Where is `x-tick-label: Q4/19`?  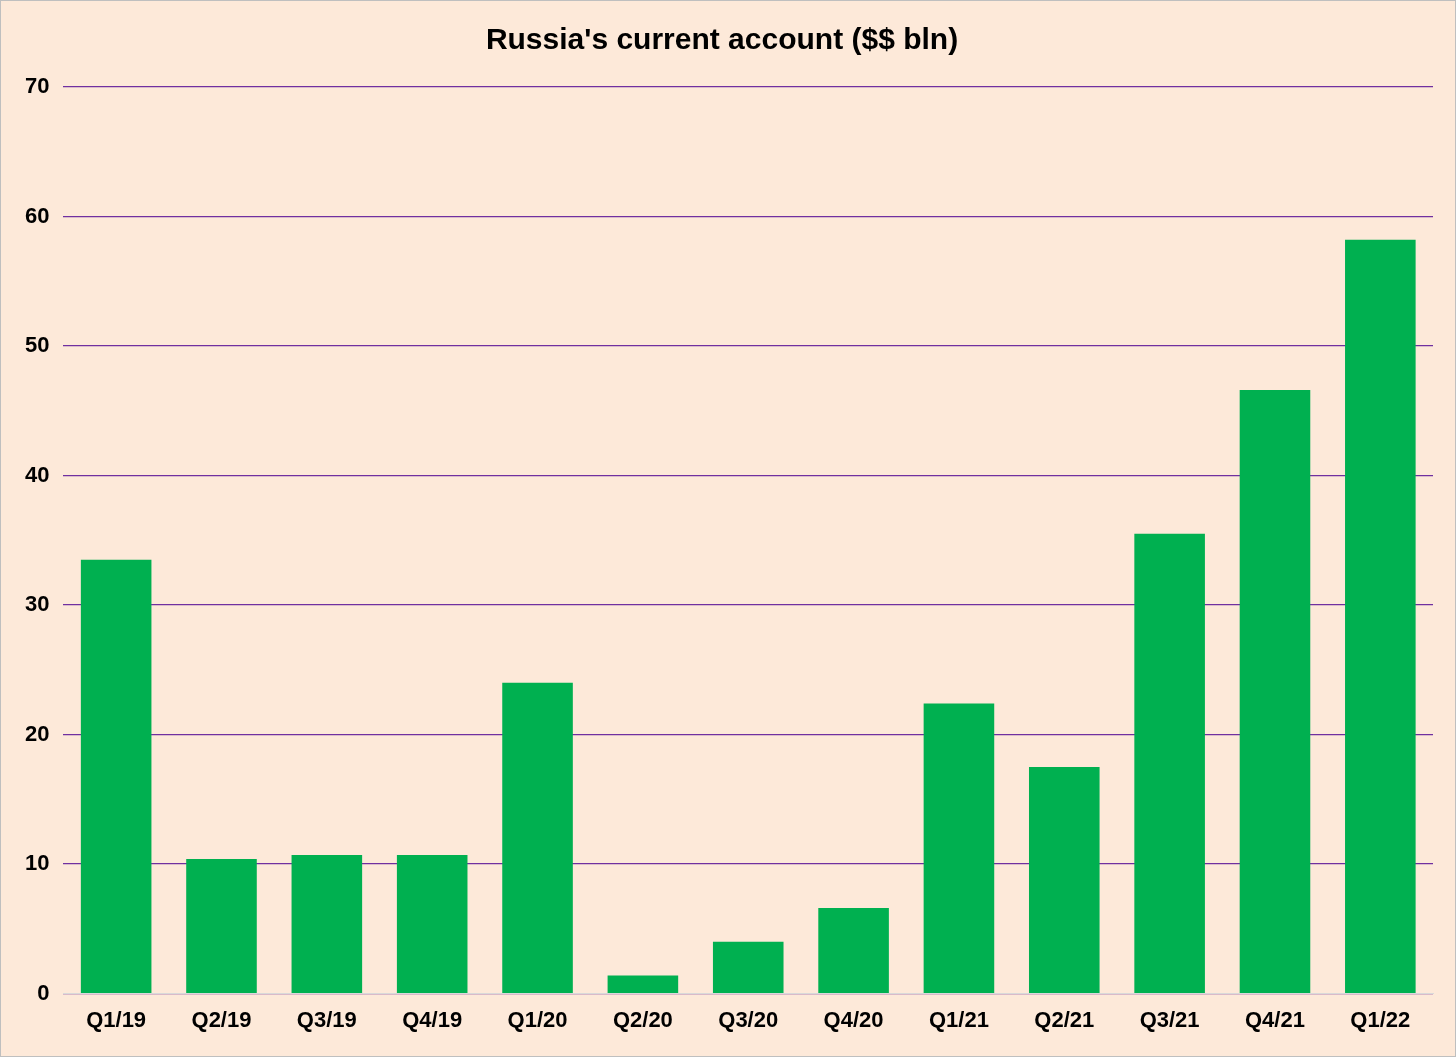 x-tick-label: Q4/19 is located at coordinates (432, 1019).